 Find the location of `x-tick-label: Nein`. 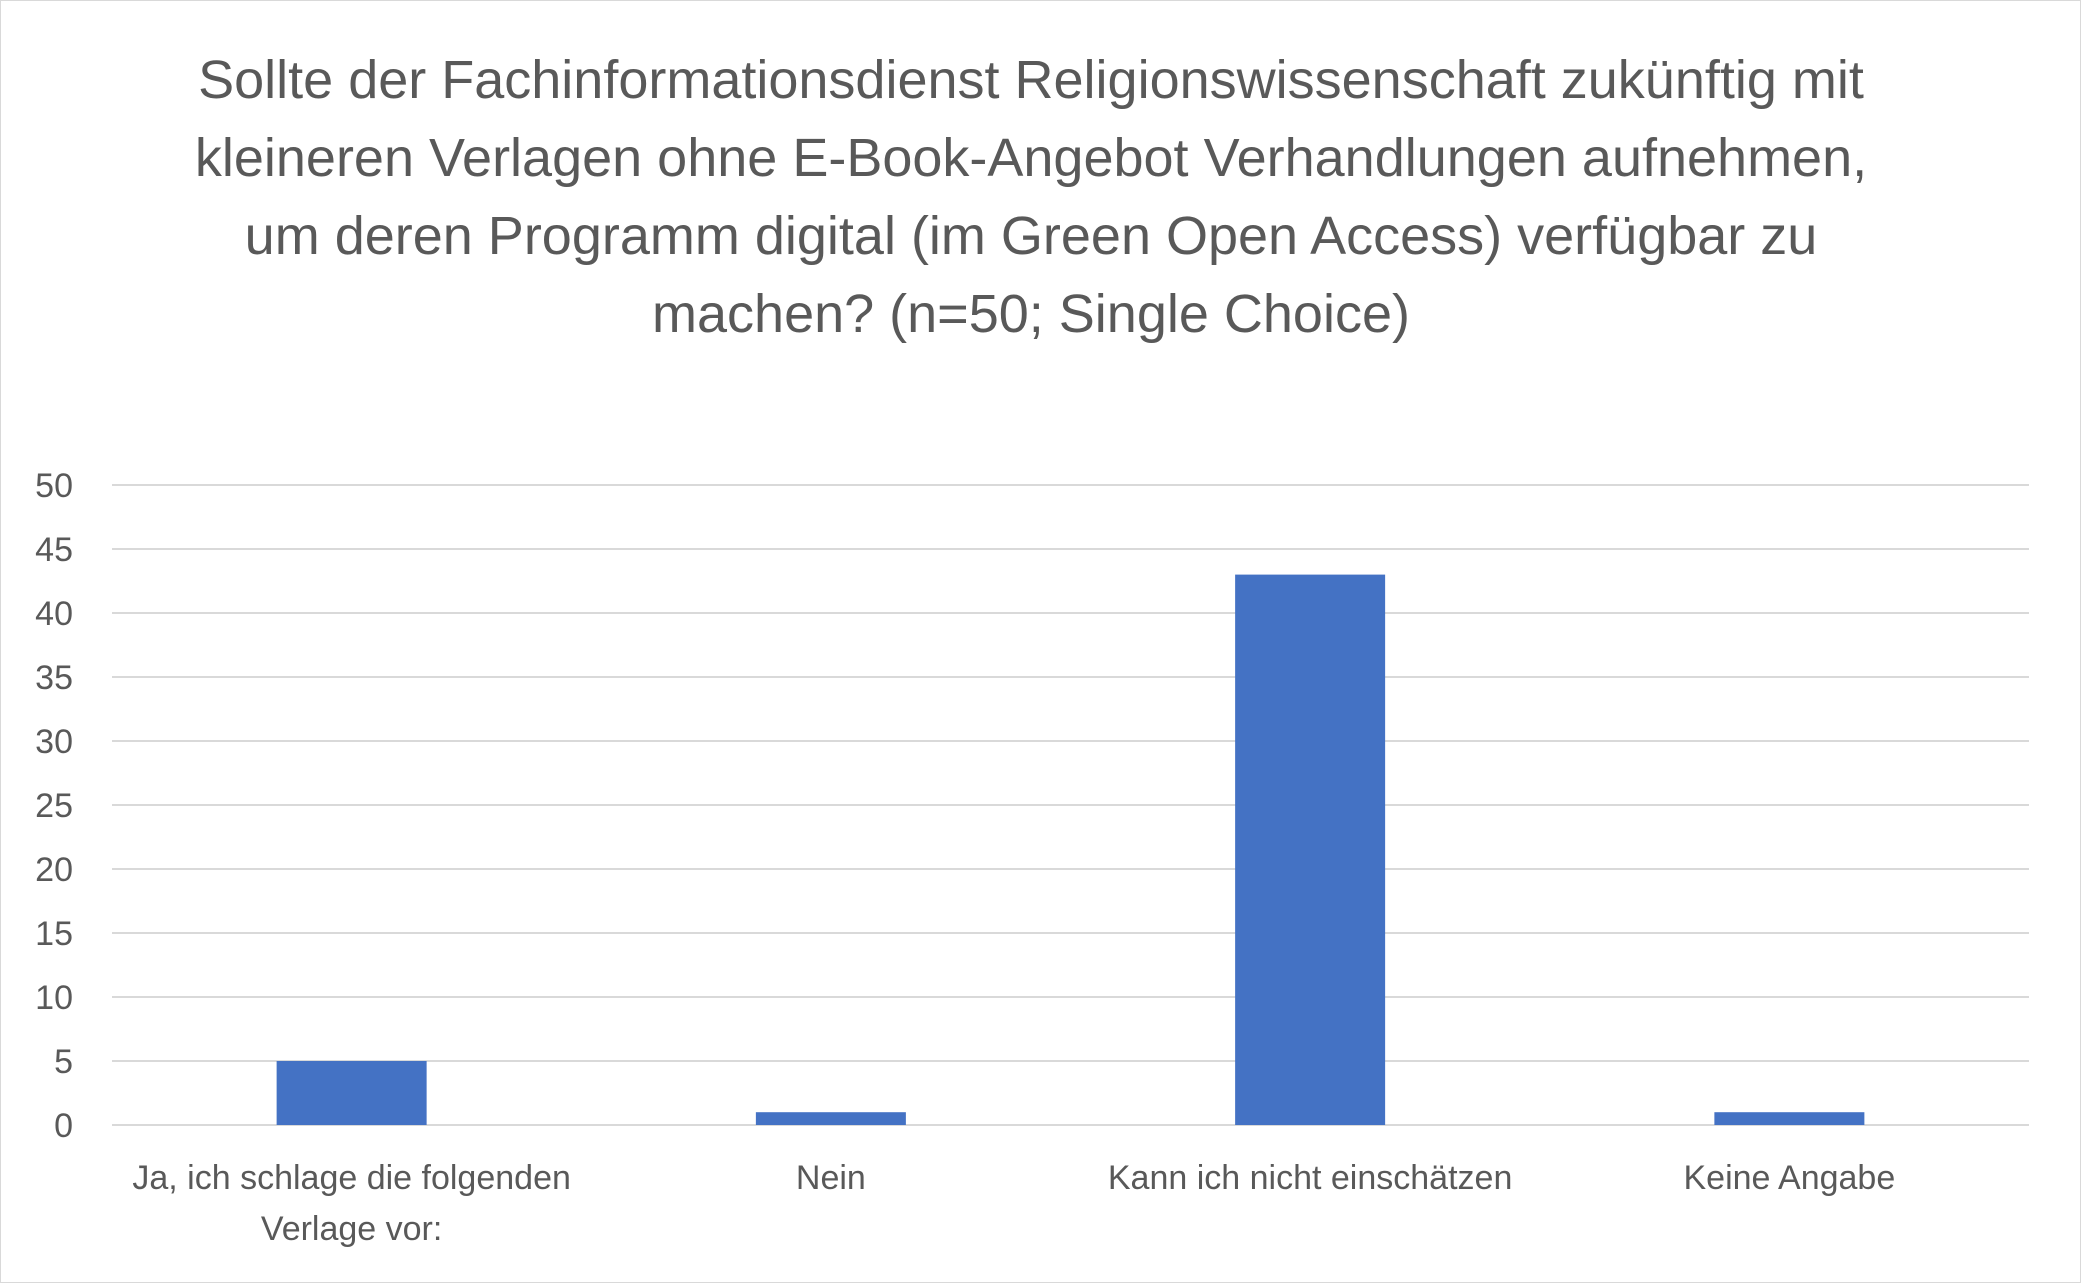

x-tick-label: Nein is located at coordinates (830, 1178).